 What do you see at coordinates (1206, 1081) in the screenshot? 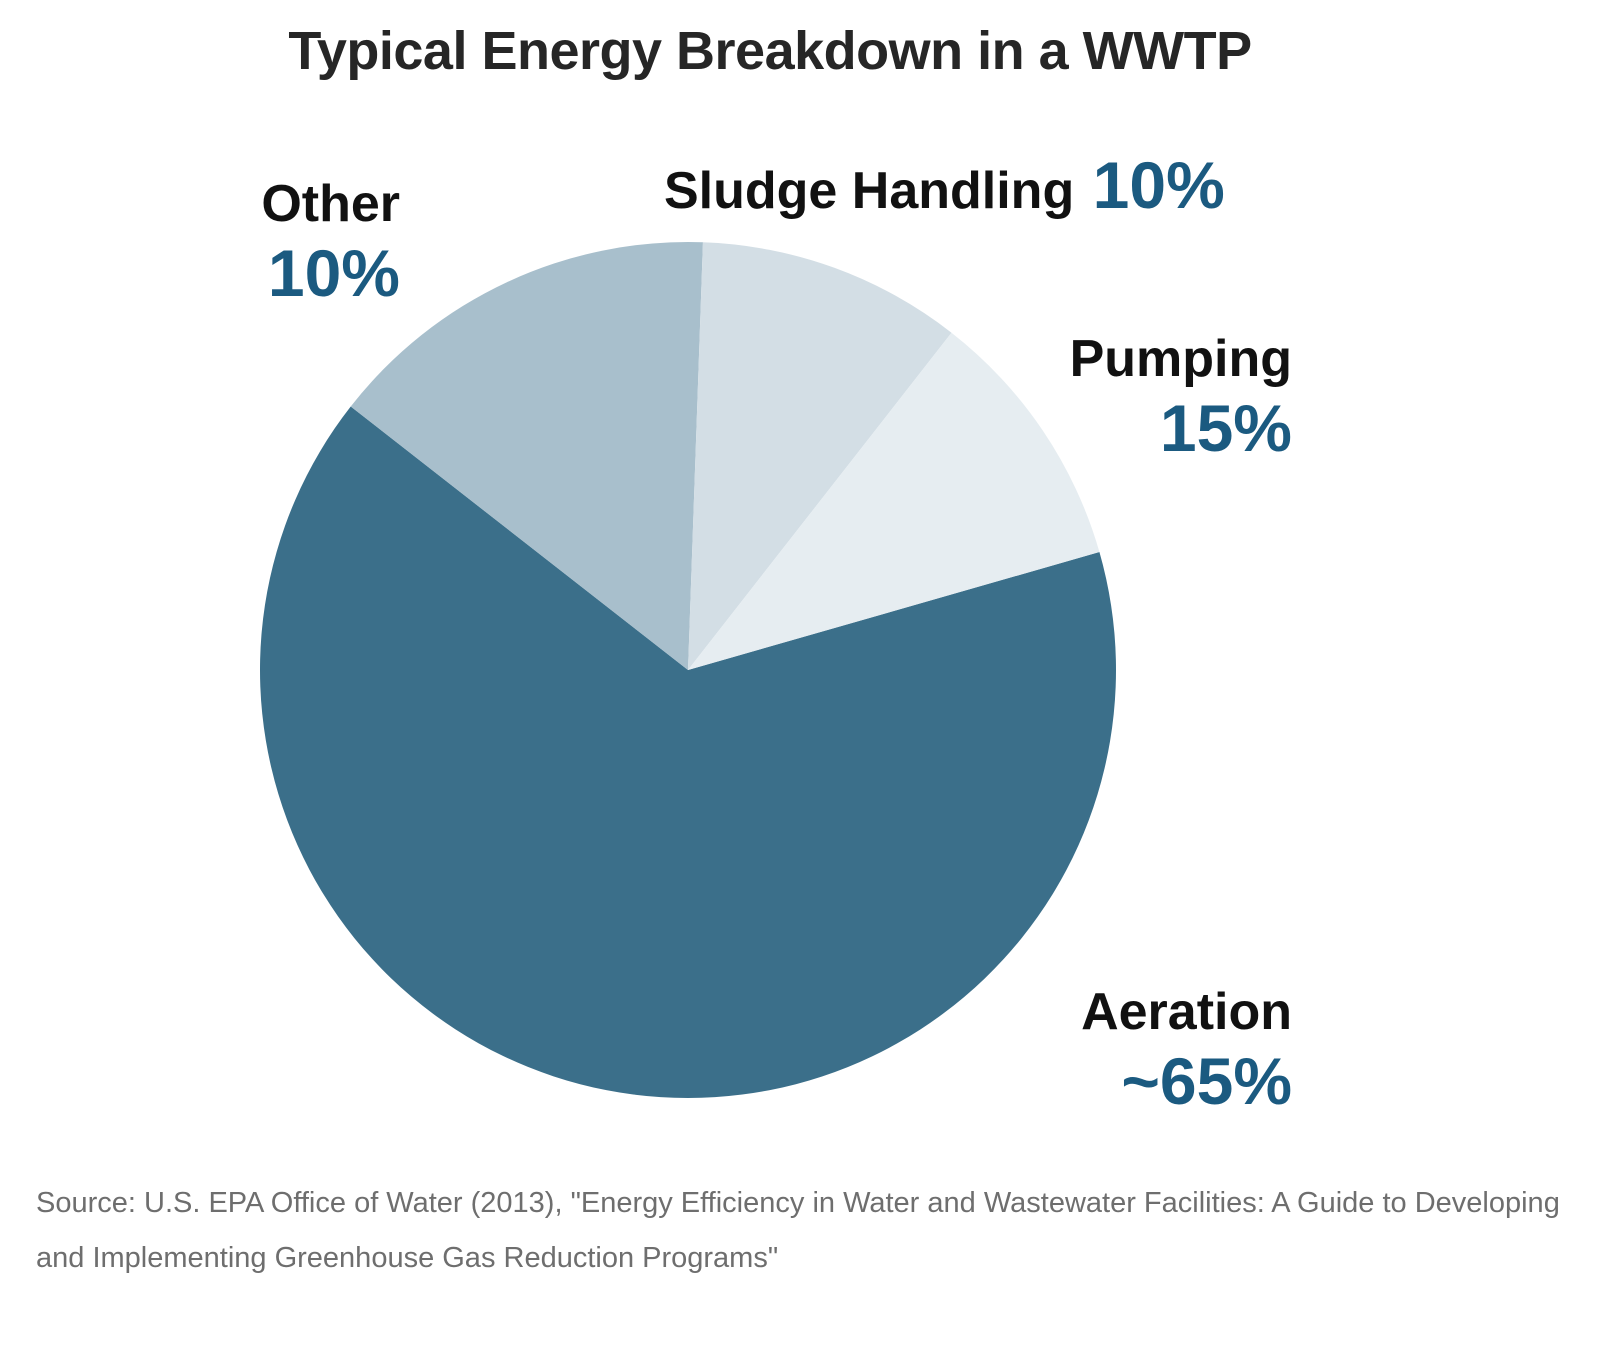
I see `slice-percent-aeration: ~65%` at bounding box center [1206, 1081].